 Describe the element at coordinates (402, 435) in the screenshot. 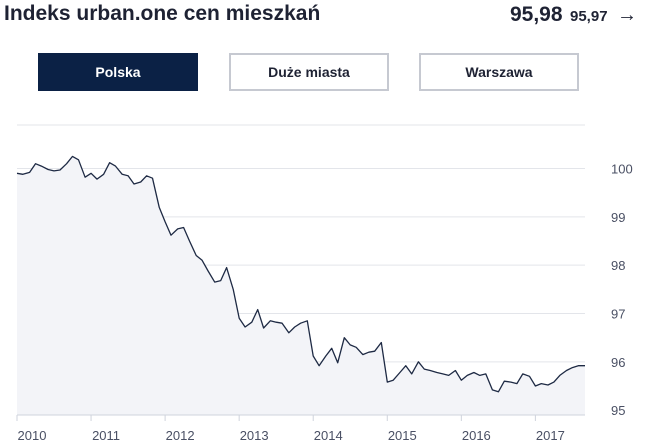

I see `x-tick-label: 2015` at that location.